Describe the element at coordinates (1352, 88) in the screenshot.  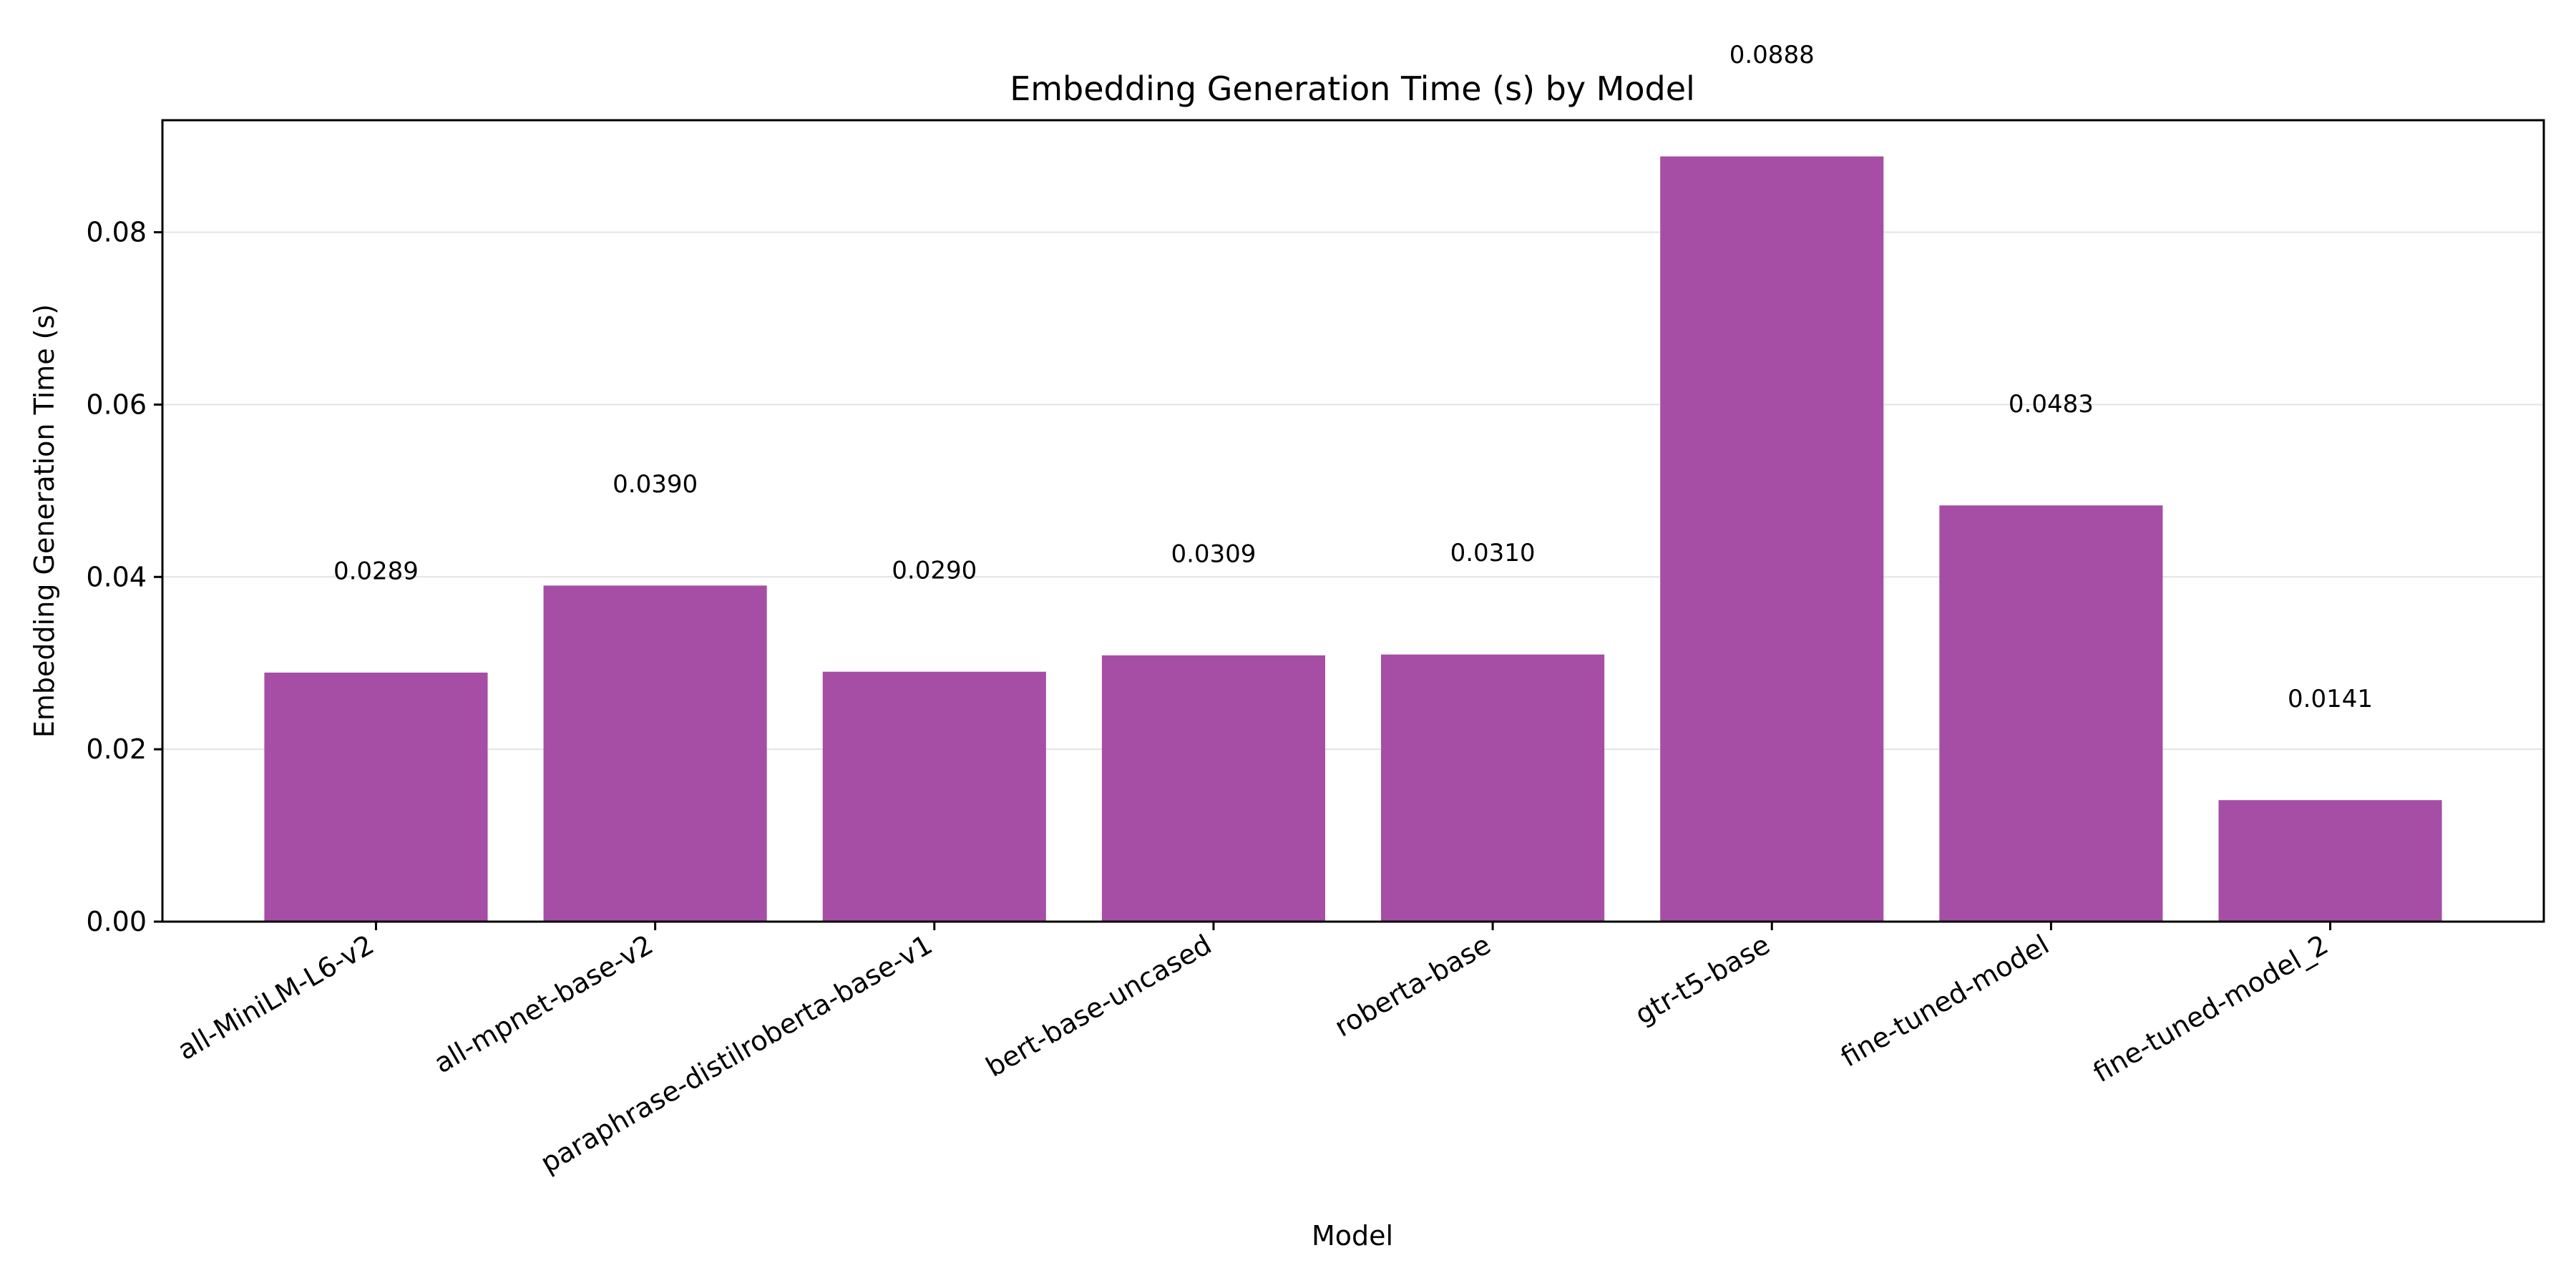
I see `chart-title: Embedding Generation Time (s) by Model` at that location.